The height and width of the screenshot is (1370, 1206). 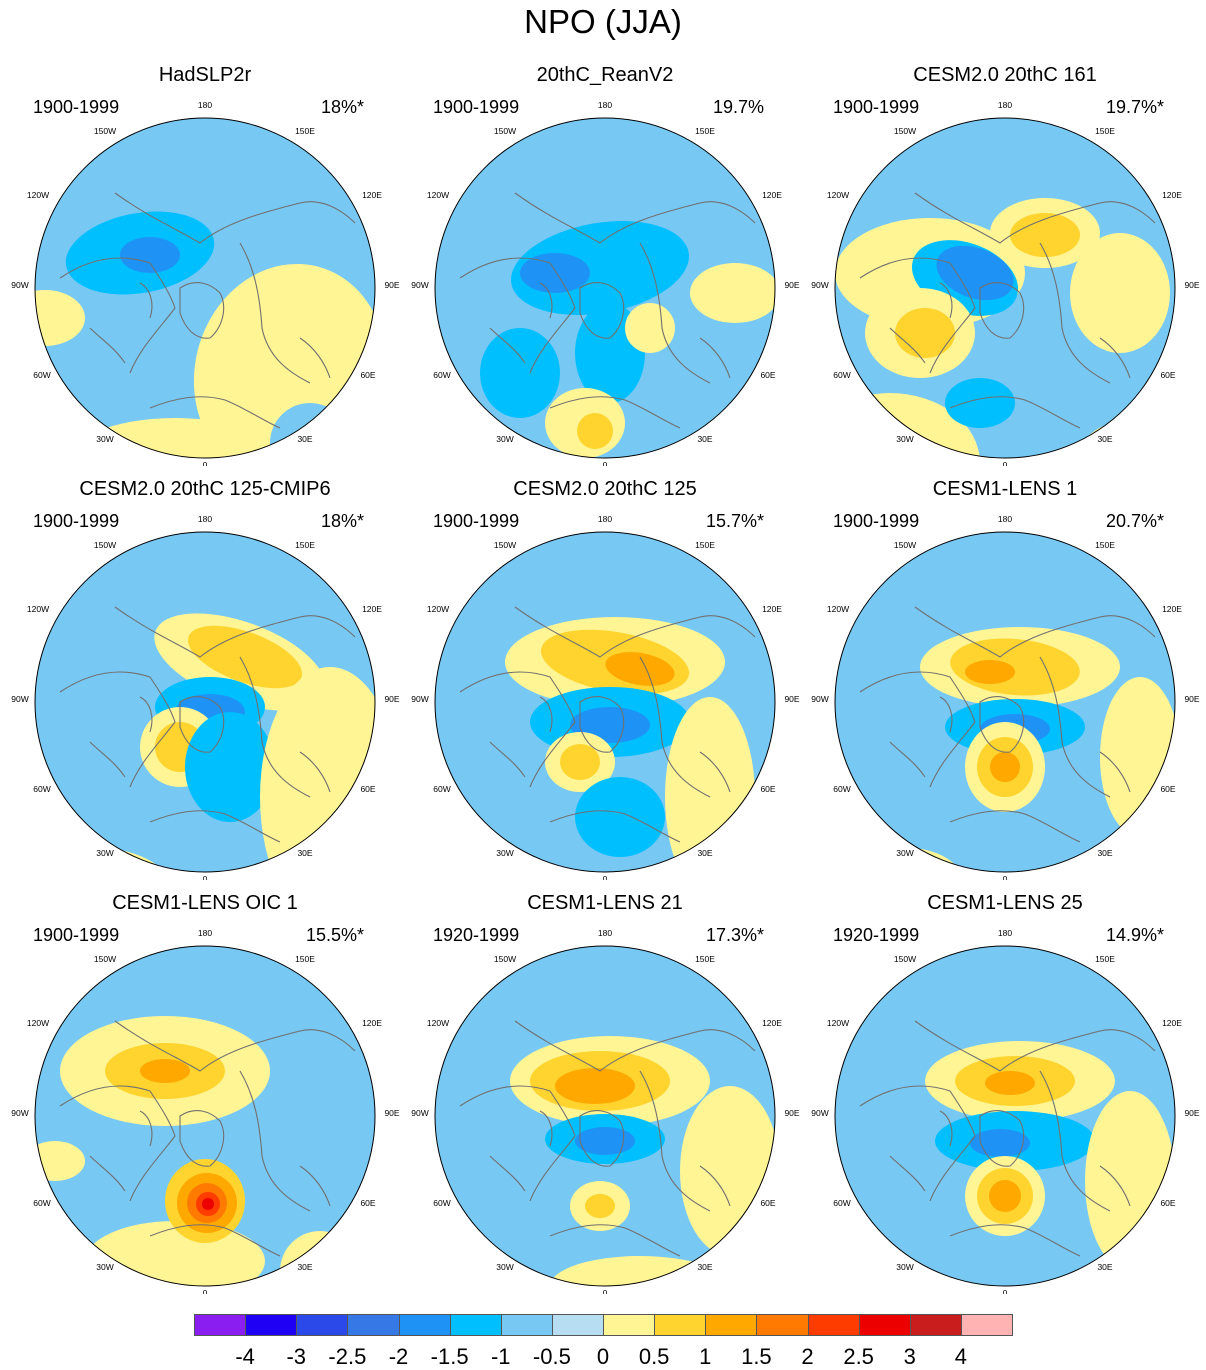 What do you see at coordinates (1005, 903) in the screenshot?
I see `panel-title: CESM1-LENS 25` at bounding box center [1005, 903].